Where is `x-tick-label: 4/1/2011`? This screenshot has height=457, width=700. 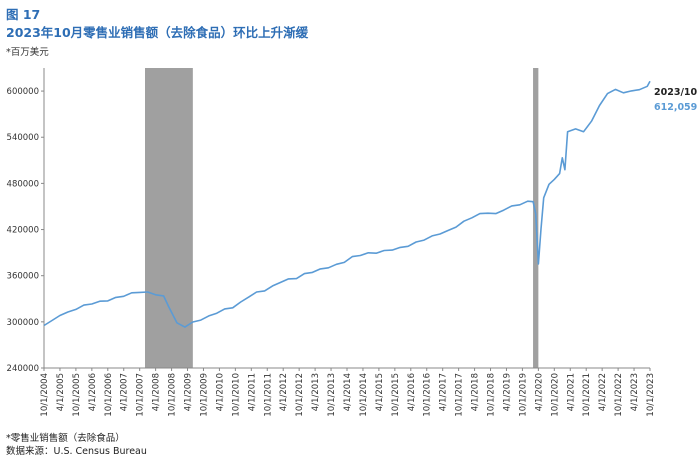 x-tick-label: 4/1/2011 is located at coordinates (252, 392).